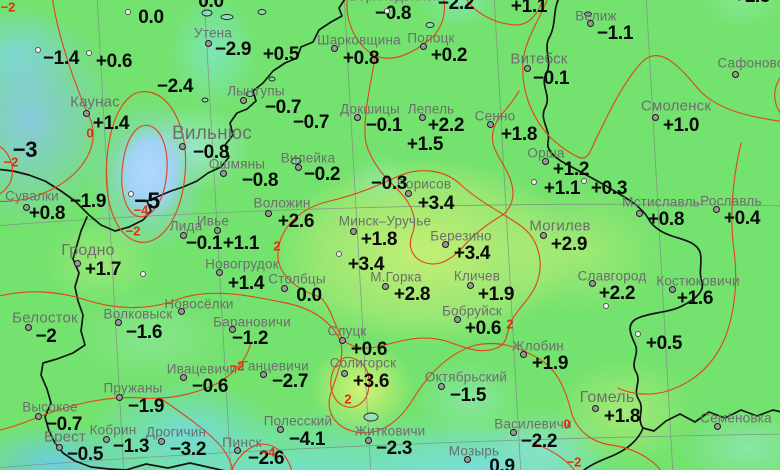 This screenshot has height=470, width=780. I want to click on city-label: Ошмяны, so click(237, 164).